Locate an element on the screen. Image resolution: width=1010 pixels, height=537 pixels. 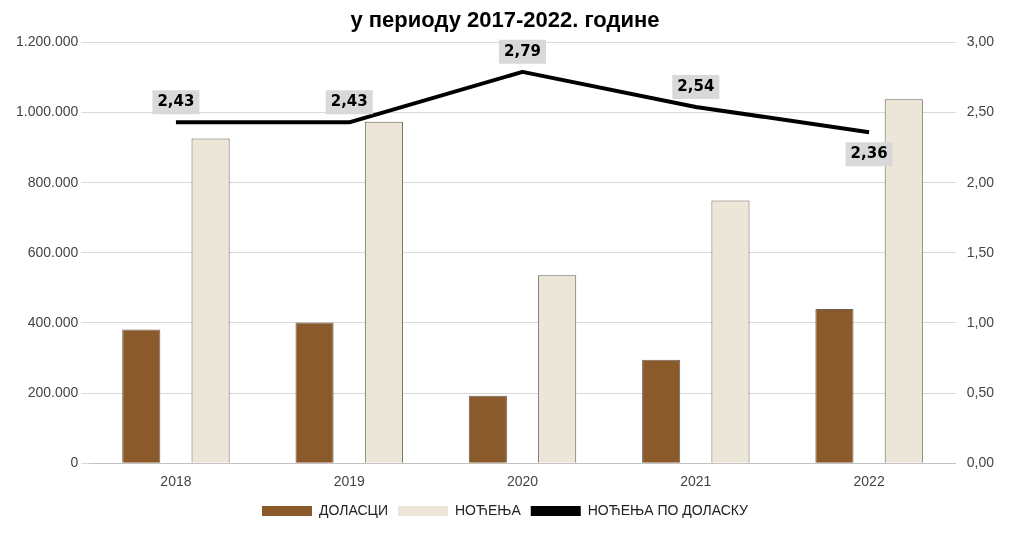
x-tick-label: 2019 is located at coordinates (349, 481).